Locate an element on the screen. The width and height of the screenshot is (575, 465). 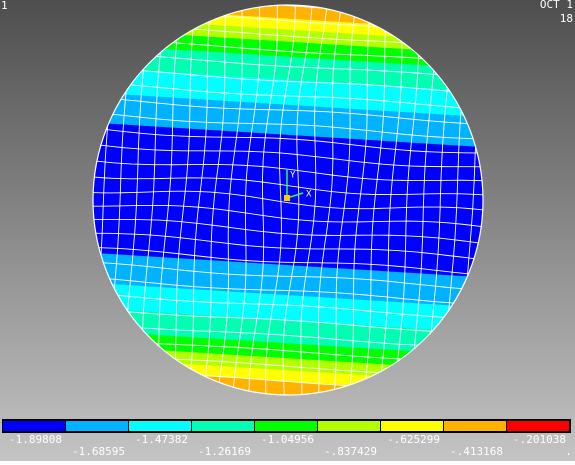
legend-label: -.625299 is located at coordinates (413, 439).